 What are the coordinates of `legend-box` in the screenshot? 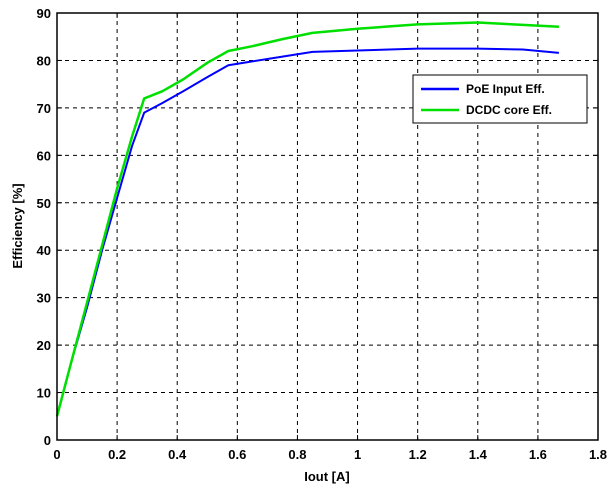 It's located at (500, 99).